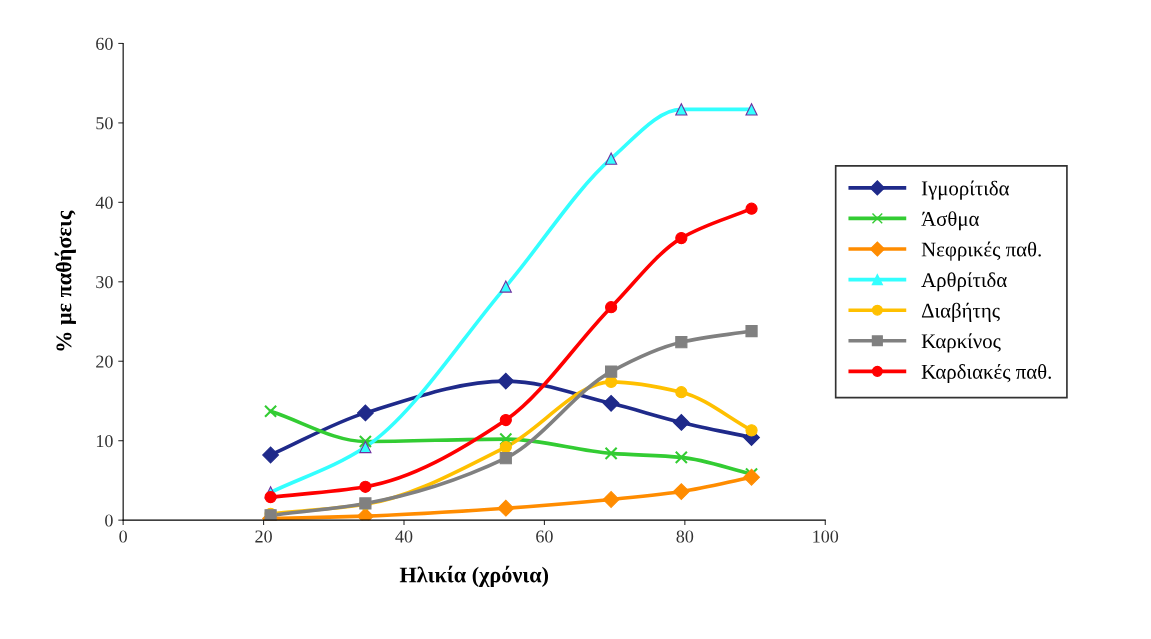 This screenshot has width=1151, height=639. I want to click on y-tick-label: 40, so click(104, 202).